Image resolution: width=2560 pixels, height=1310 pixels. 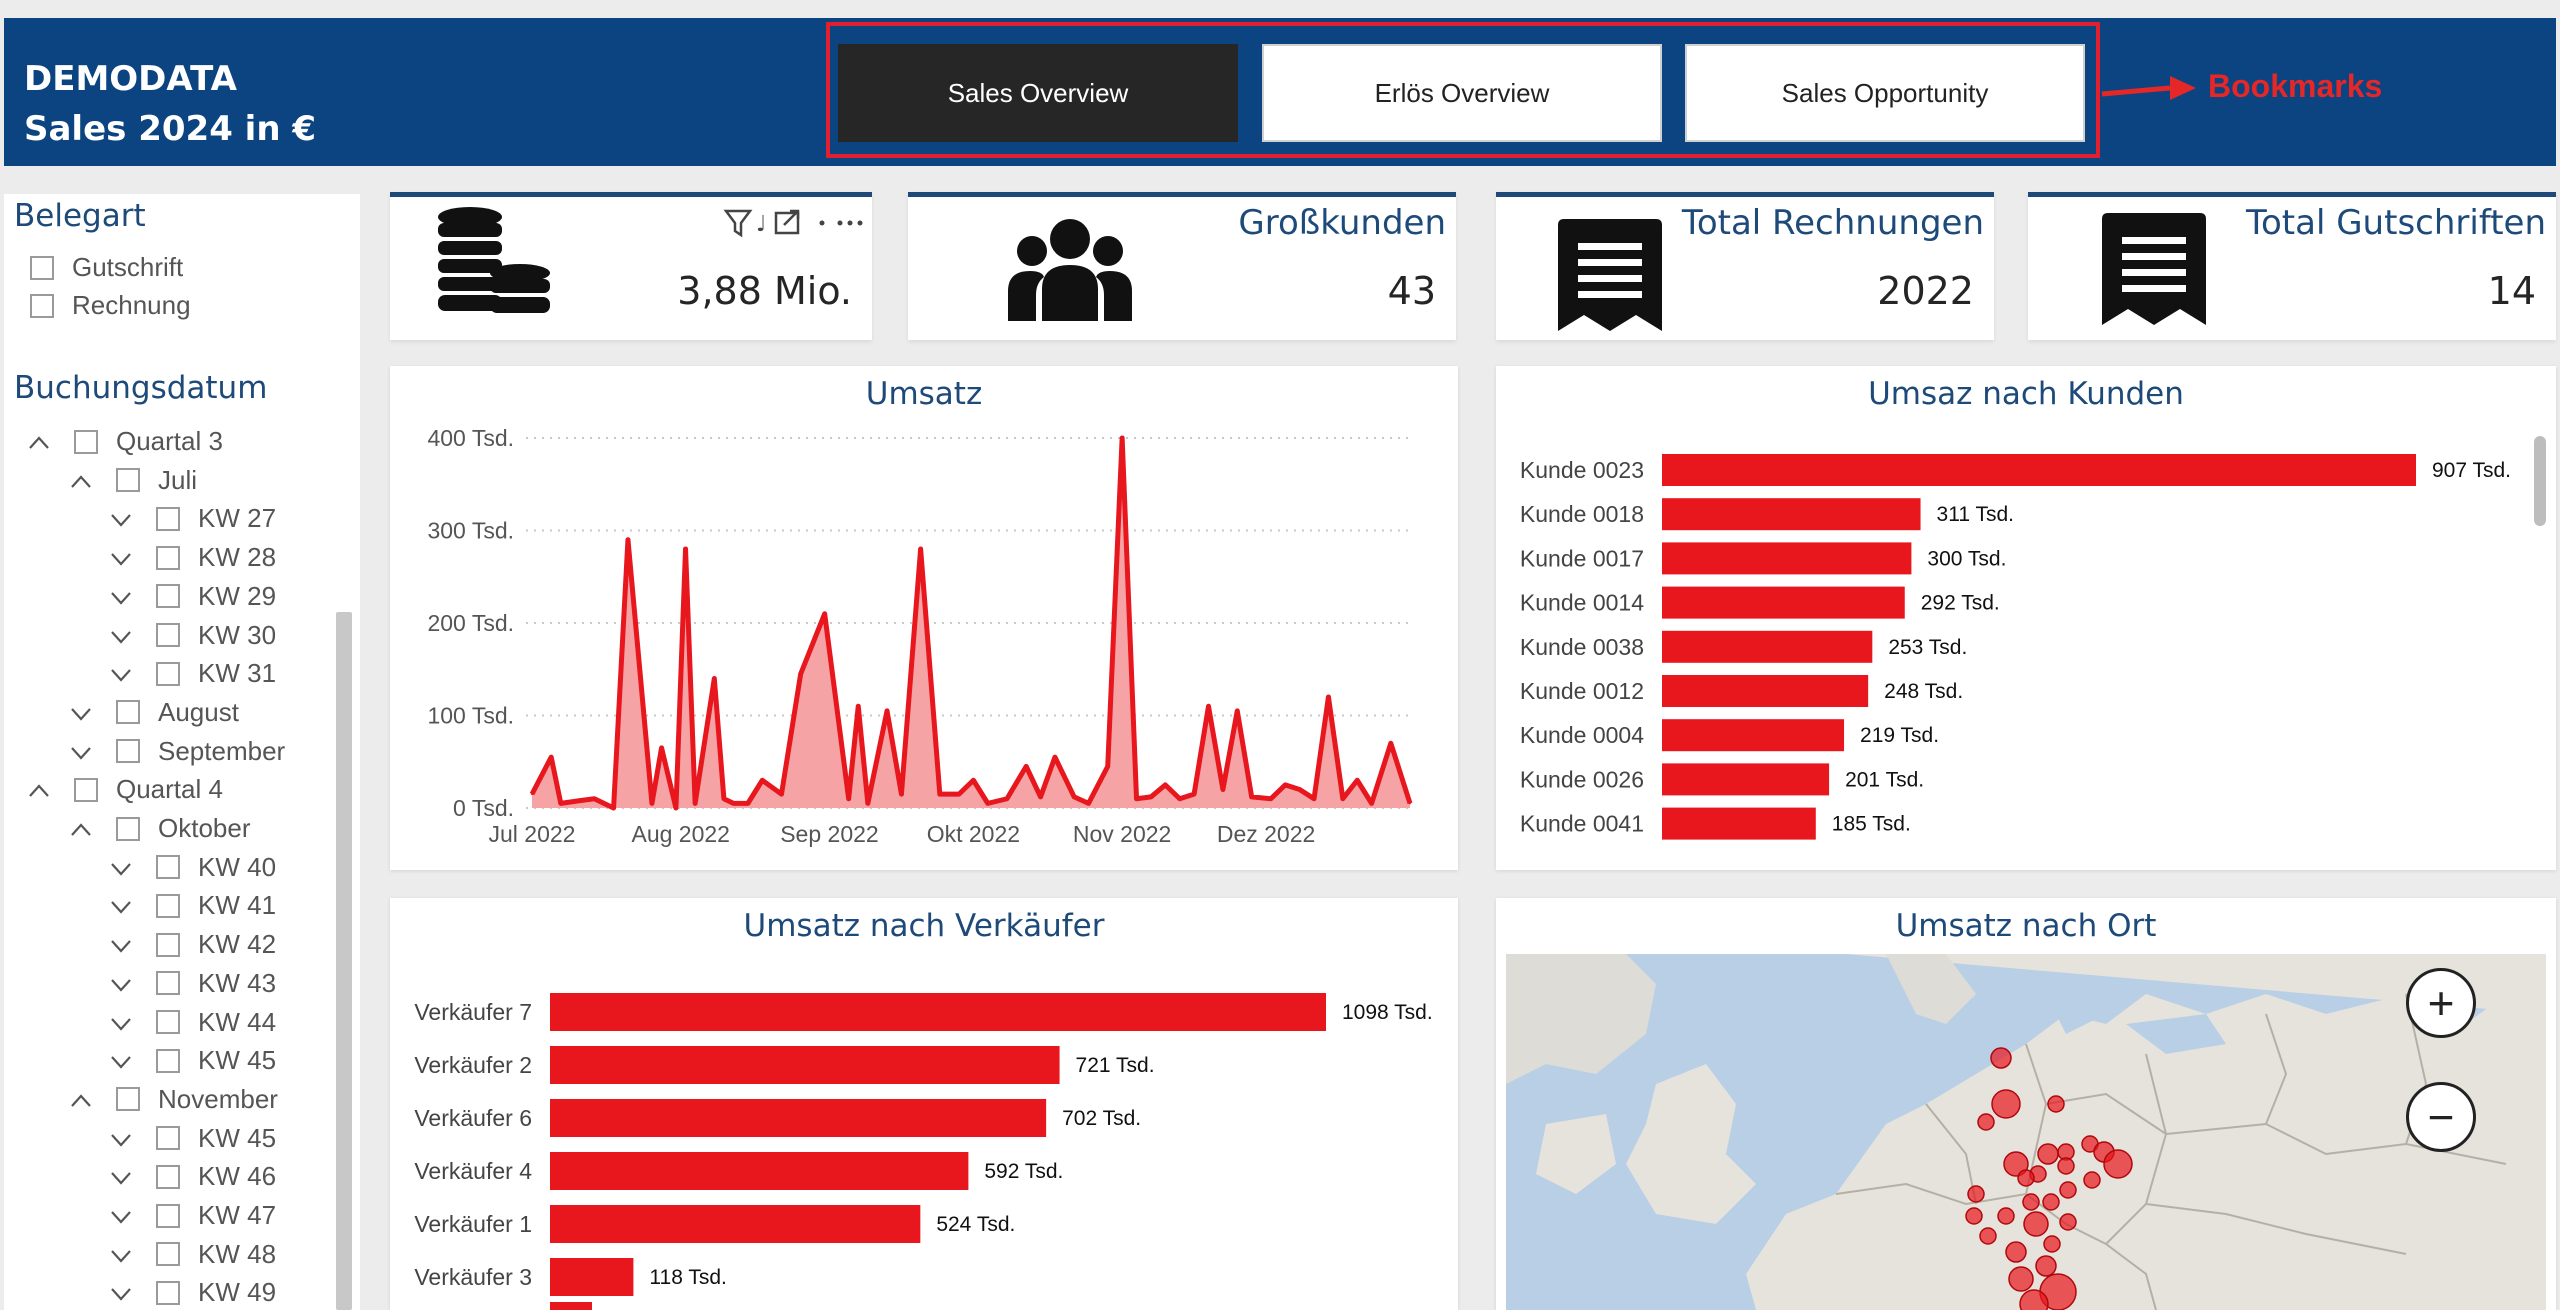 What do you see at coordinates (183, 828) in the screenshot?
I see `tree-item: Oktober` at bounding box center [183, 828].